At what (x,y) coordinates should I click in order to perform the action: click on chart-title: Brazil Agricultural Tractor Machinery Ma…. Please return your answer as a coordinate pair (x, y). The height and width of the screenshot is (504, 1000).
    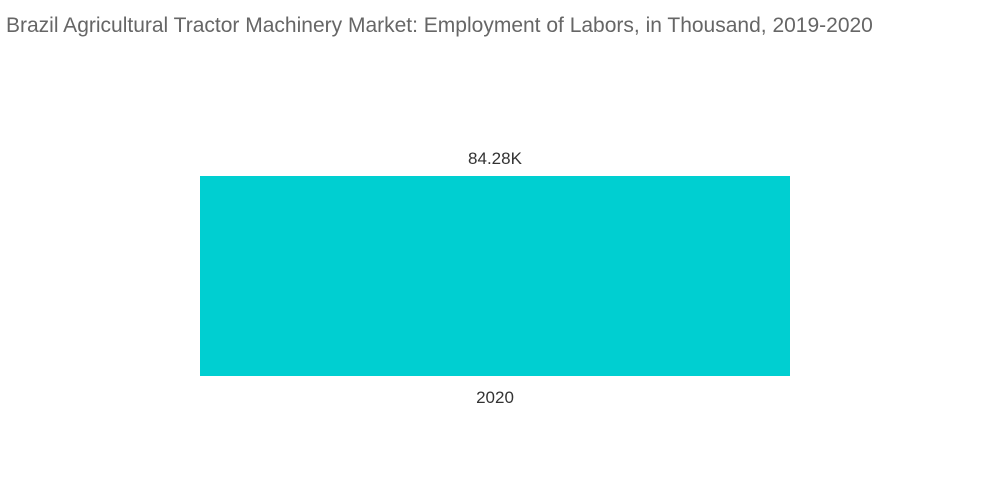
    Looking at the image, I should click on (439, 25).